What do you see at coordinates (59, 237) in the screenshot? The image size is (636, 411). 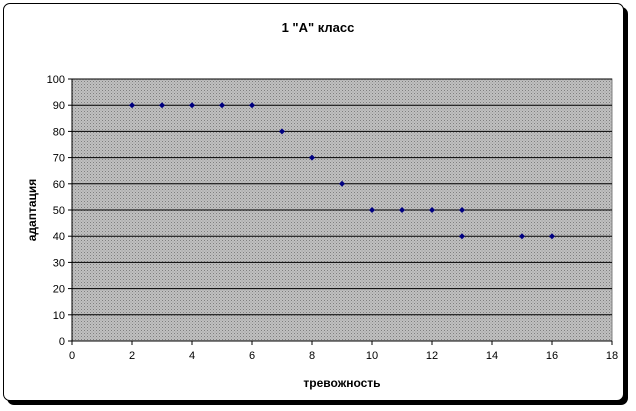 I see `y-tick-label: 40` at bounding box center [59, 237].